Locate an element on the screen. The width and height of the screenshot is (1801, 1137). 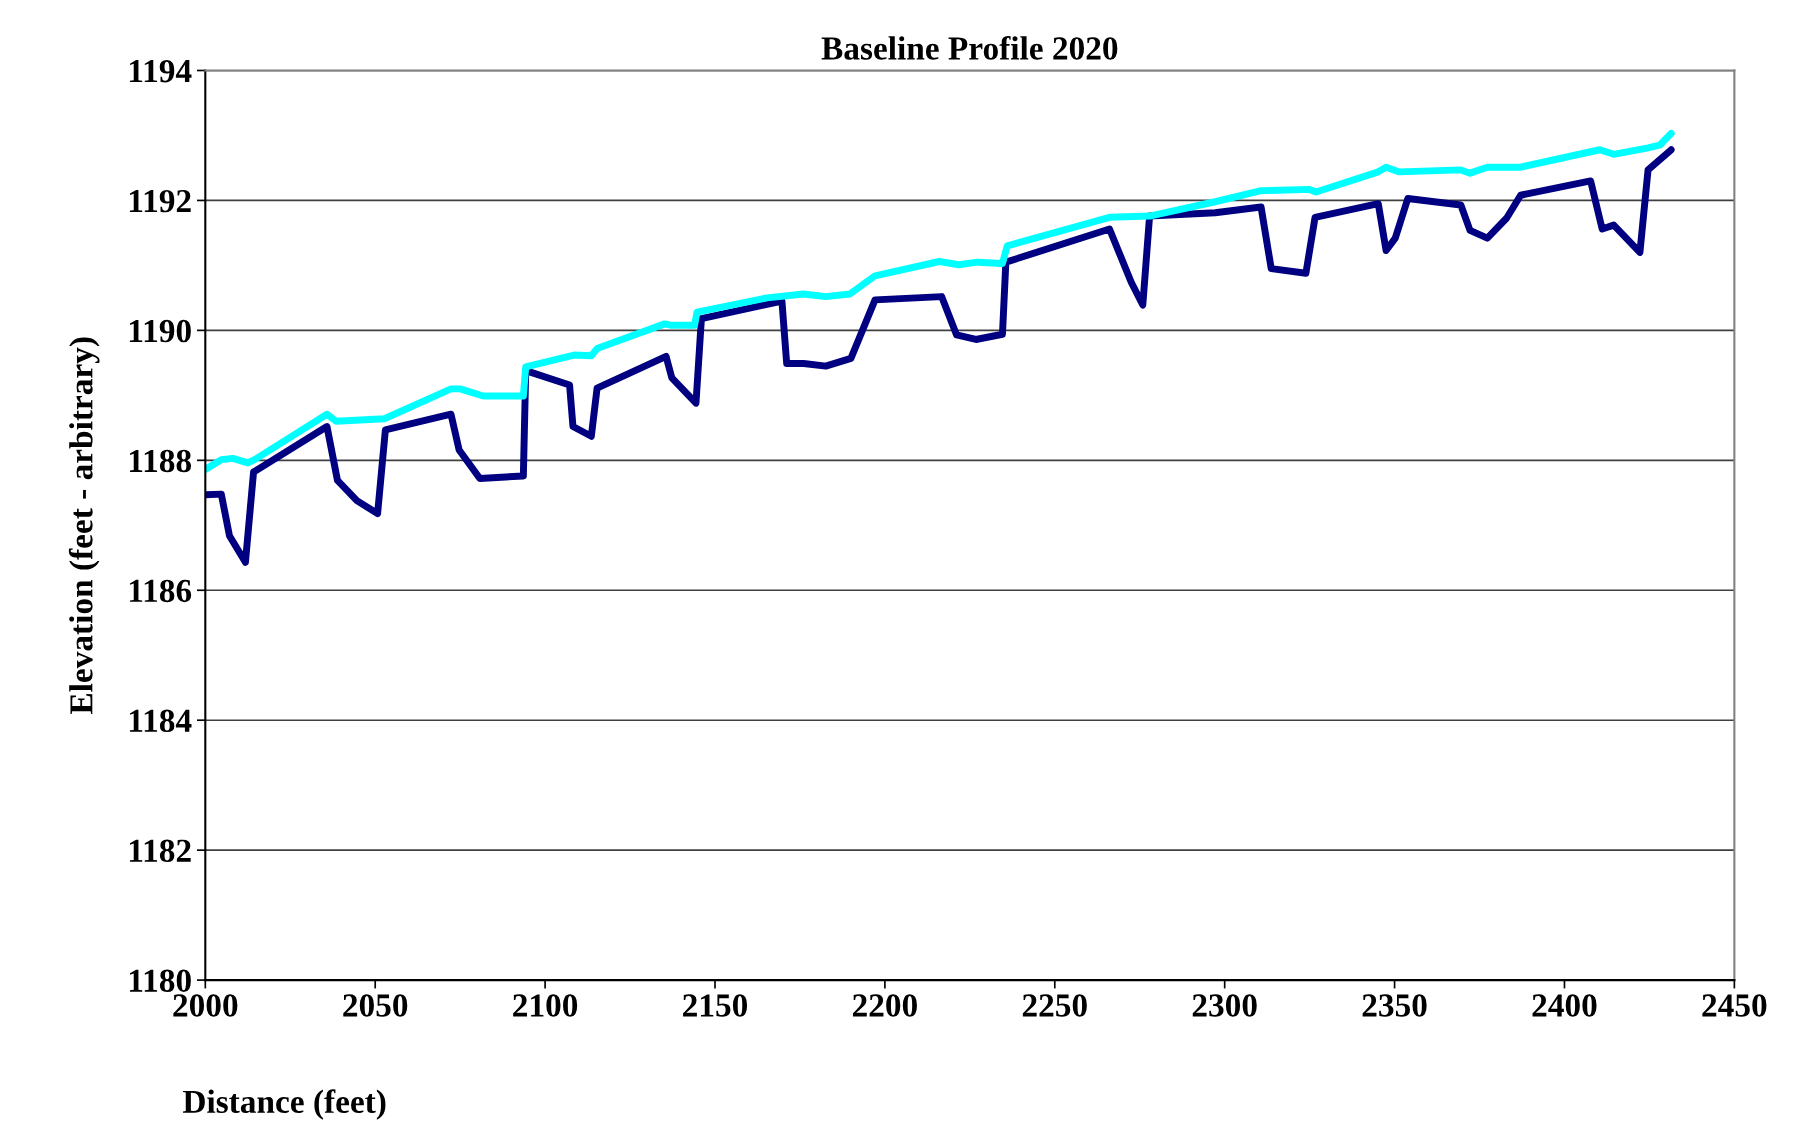
y-tick-label: 1186 is located at coordinates (160, 591).